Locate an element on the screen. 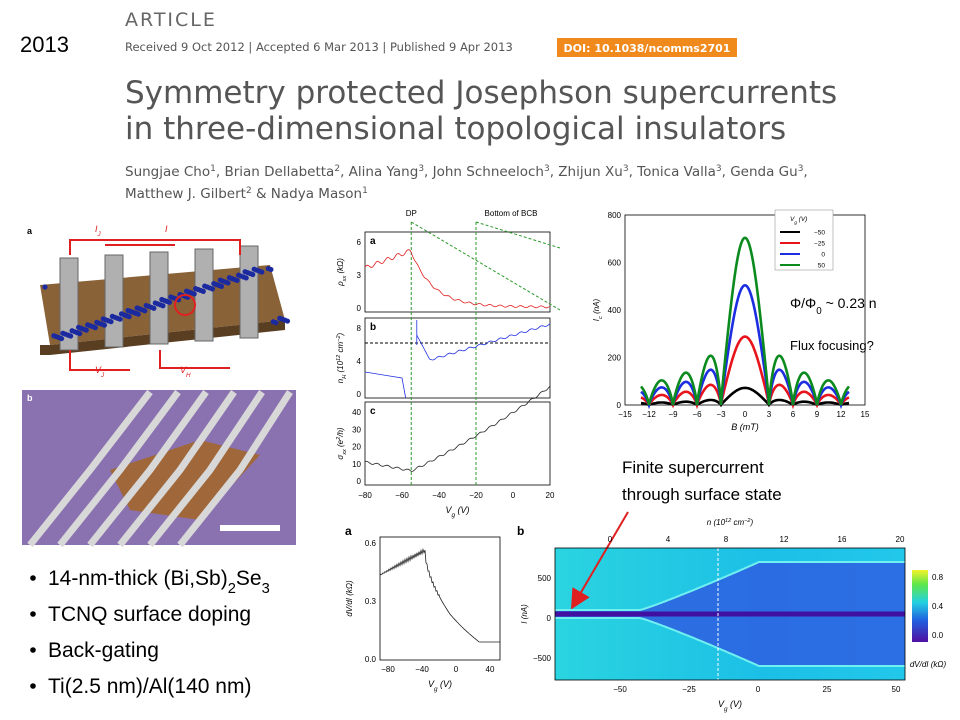 Image resolution: width=960 pixels, height=720 pixels. author-name: , Brian Dellabetta is located at coordinates (275, 172).